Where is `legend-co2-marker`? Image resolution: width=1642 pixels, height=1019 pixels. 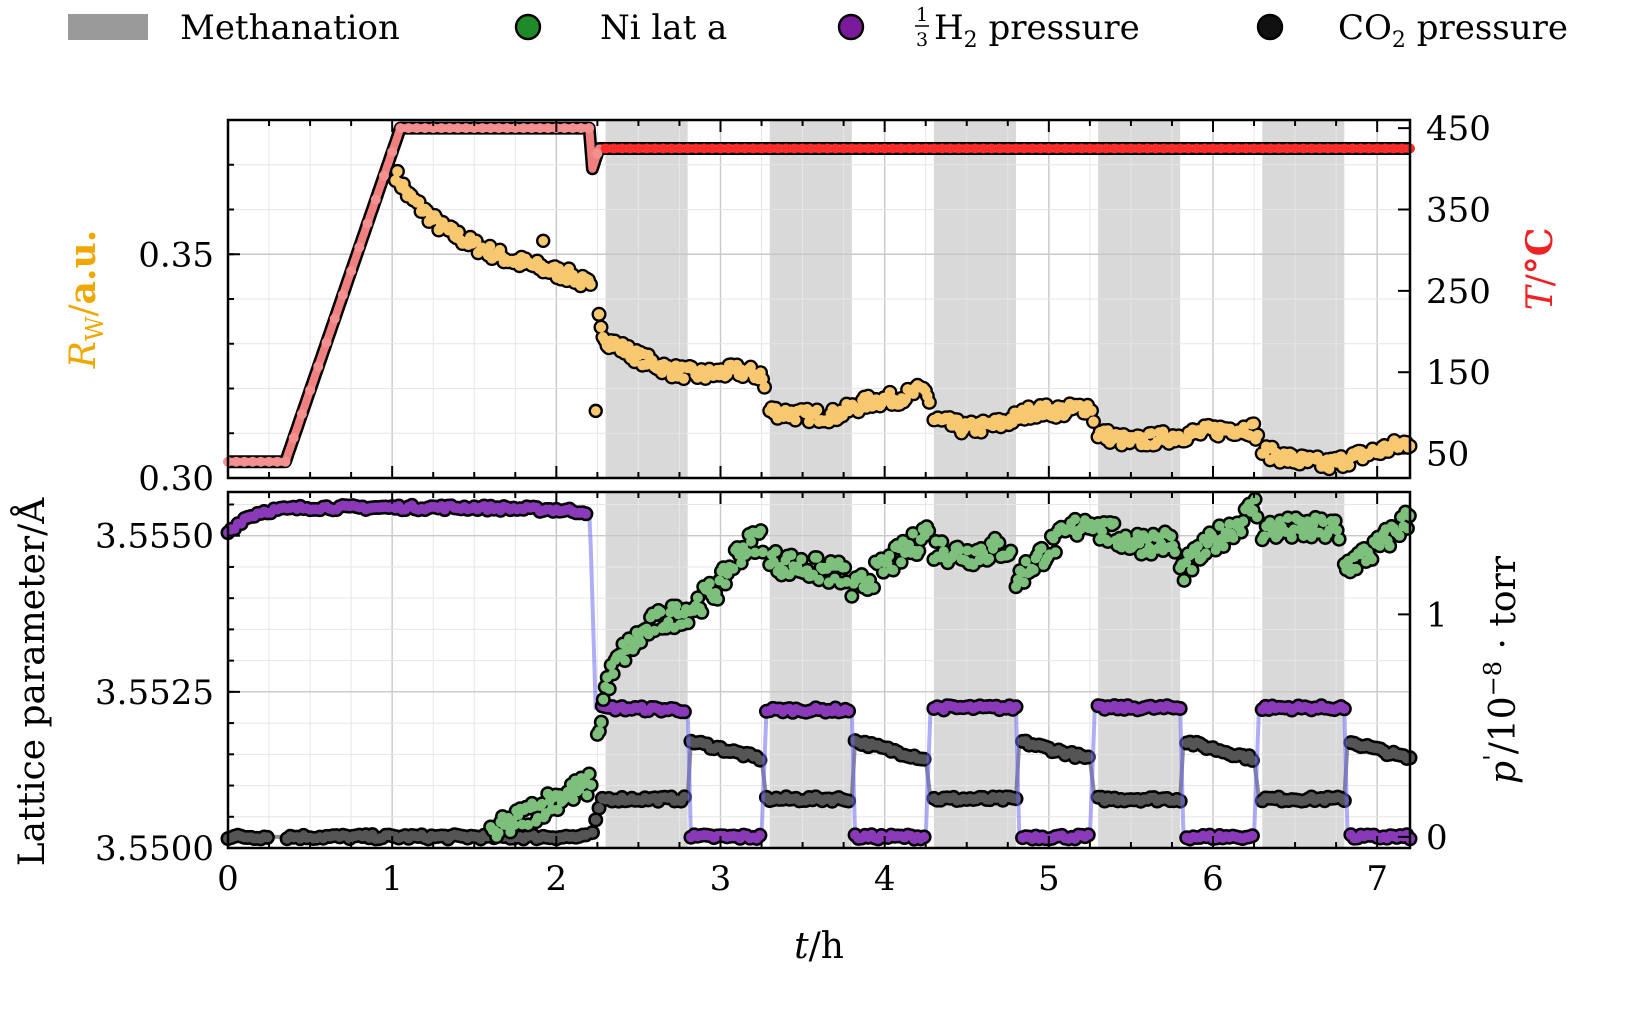 legend-co2-marker is located at coordinates (1270, 27).